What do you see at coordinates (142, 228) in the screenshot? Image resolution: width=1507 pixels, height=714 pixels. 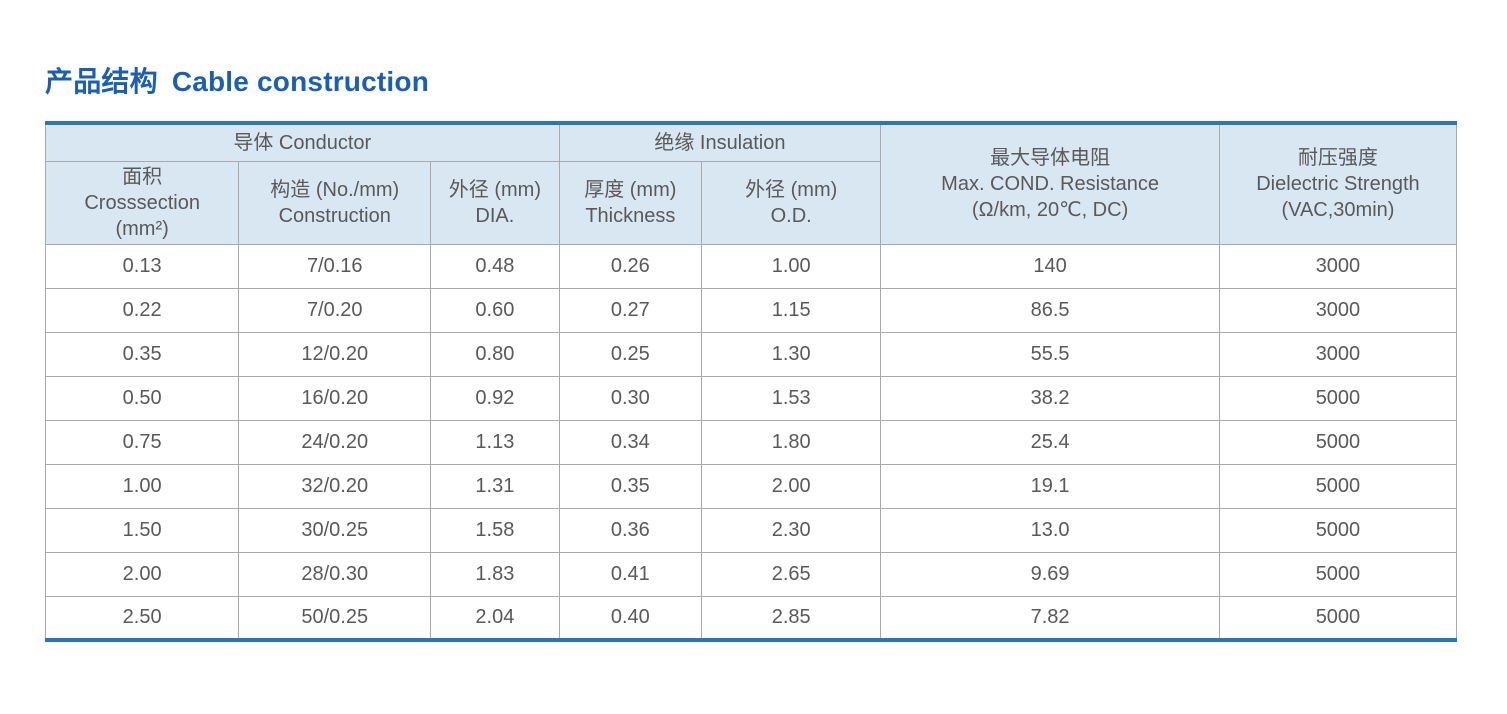 I see `header-crosssection-line3: (mm²)` at bounding box center [142, 228].